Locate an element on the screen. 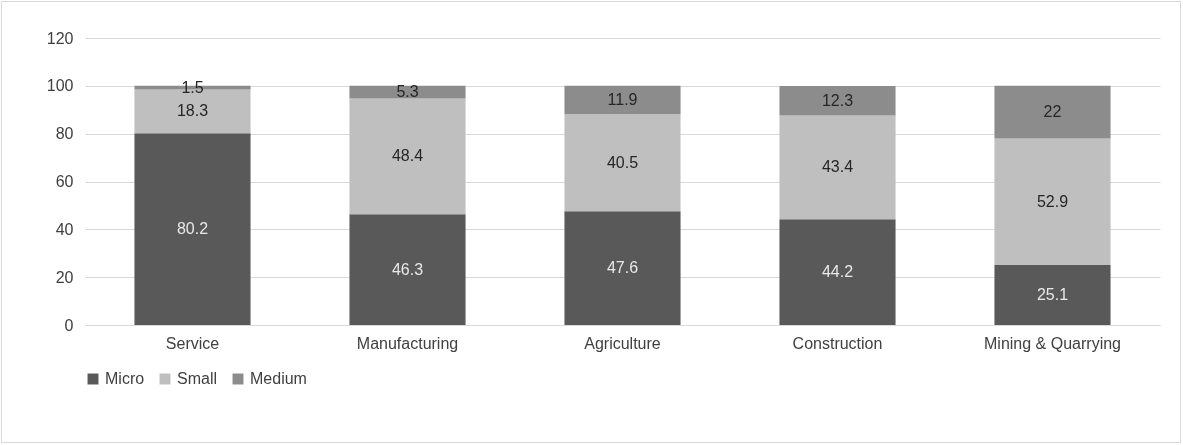 Image resolution: width=1183 pixels, height=445 pixels. data-label: 22 is located at coordinates (1052, 112).